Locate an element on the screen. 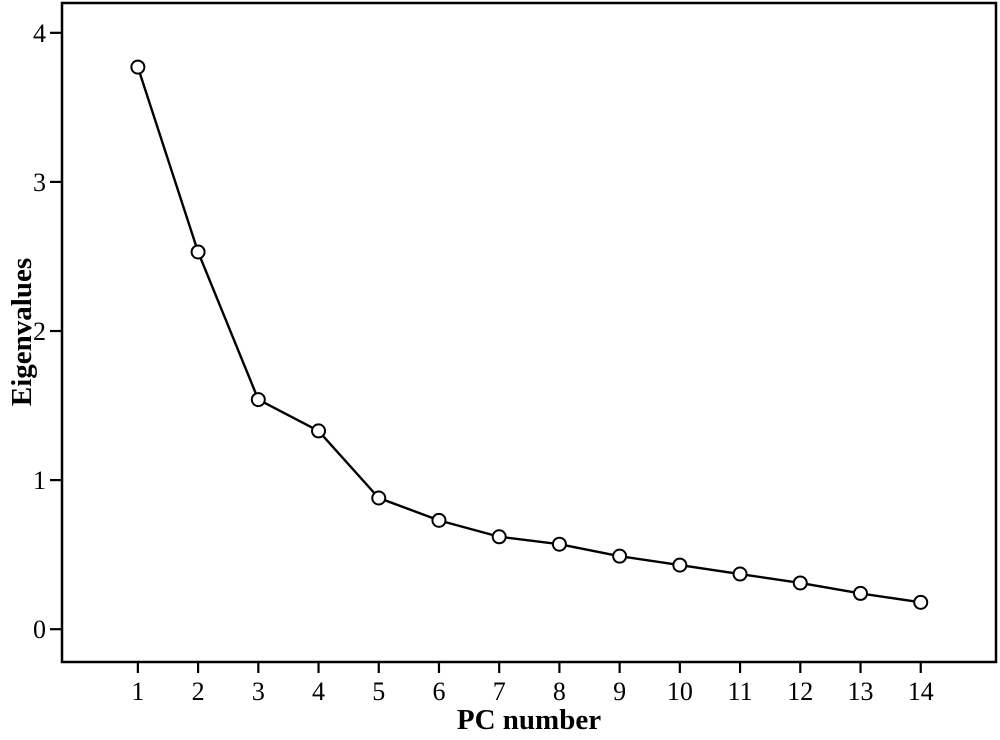 This screenshot has width=1000, height=740. x-tick-label: 3 is located at coordinates (258, 691).